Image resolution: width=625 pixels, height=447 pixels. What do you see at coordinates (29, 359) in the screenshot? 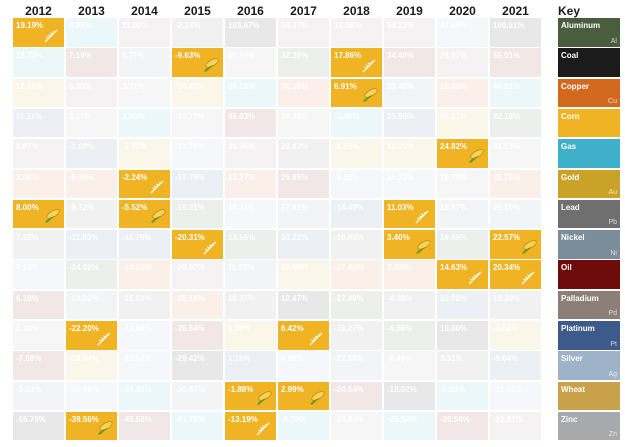
I see `return-value: -7.89%` at bounding box center [29, 359].